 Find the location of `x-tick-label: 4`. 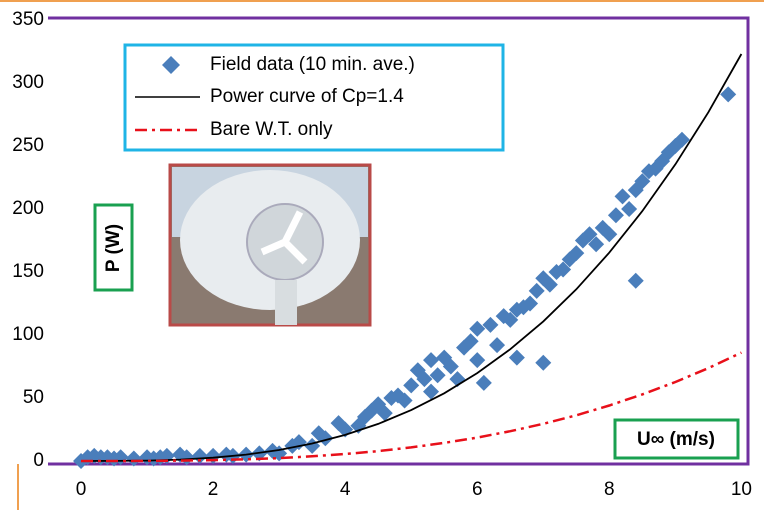

x-tick-label: 4 is located at coordinates (345, 489).